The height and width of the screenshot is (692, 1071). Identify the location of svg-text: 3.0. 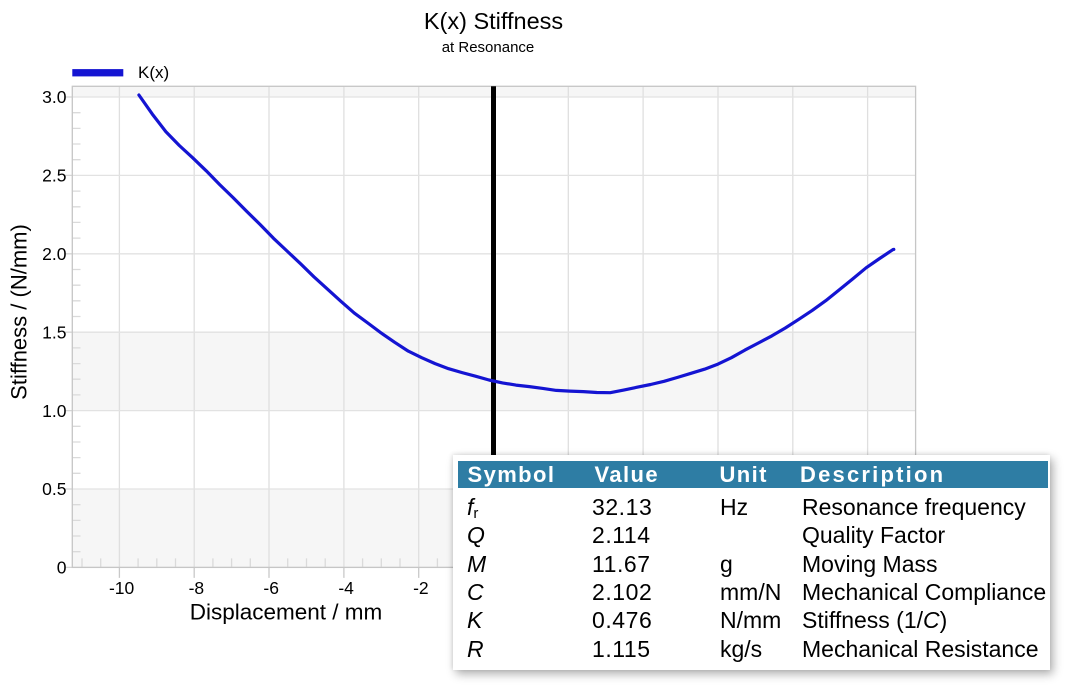
(54, 97).